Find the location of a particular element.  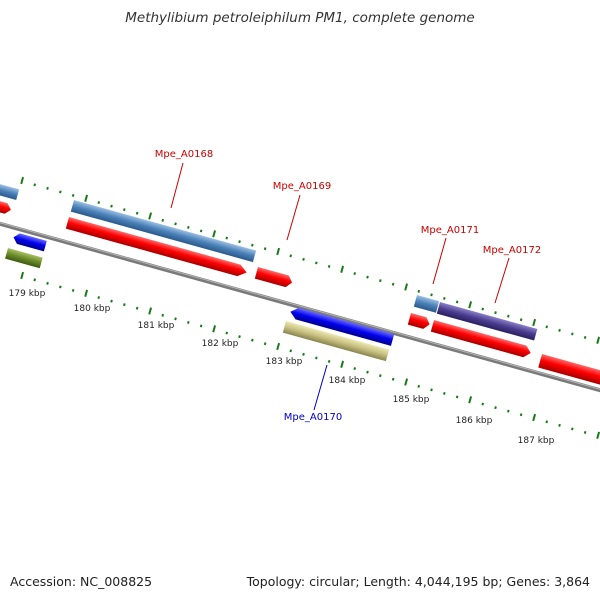

gene-feature-steel-left is located at coordinates (10, 192).